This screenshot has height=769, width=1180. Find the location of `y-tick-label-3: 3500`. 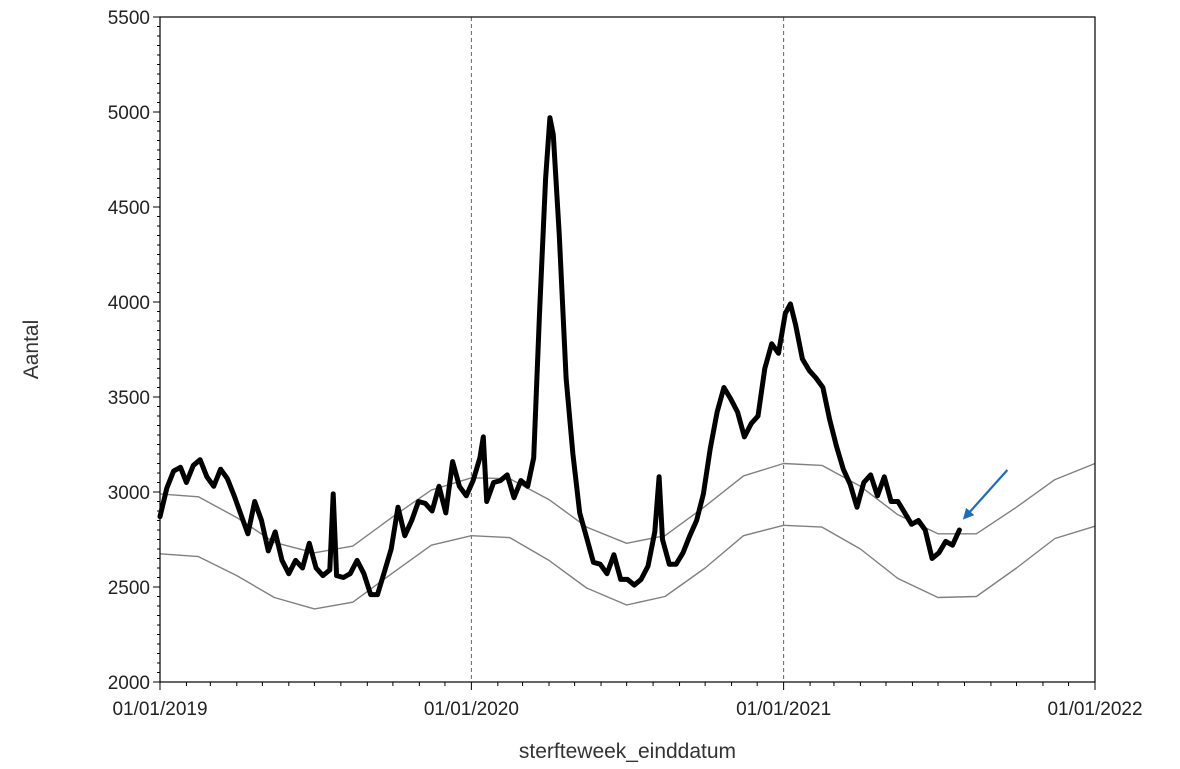

y-tick-label-3: 3500 is located at coordinates (129, 398).